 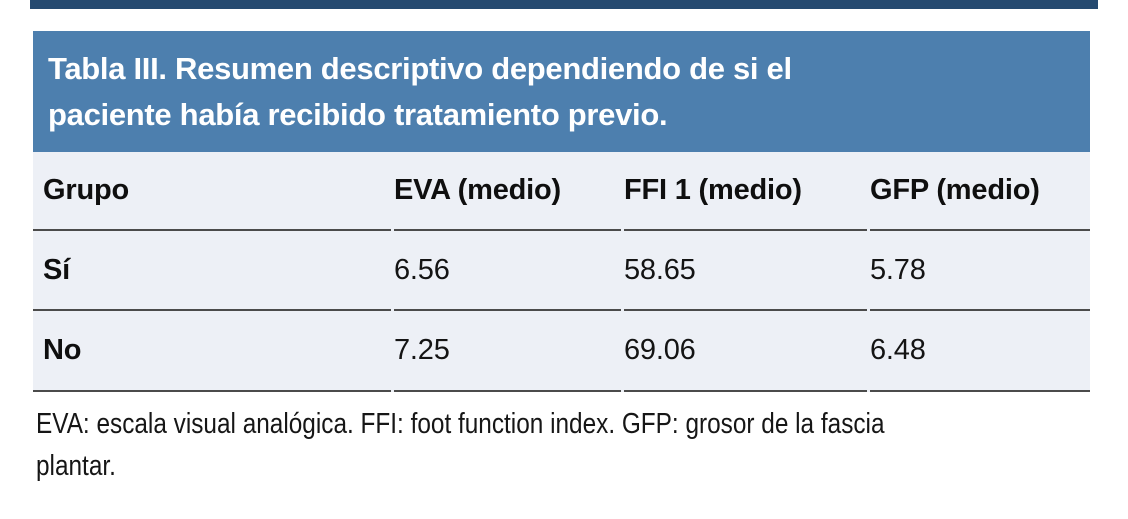 What do you see at coordinates (212, 191) in the screenshot?
I see `column-header-grupo: Grupo` at bounding box center [212, 191].